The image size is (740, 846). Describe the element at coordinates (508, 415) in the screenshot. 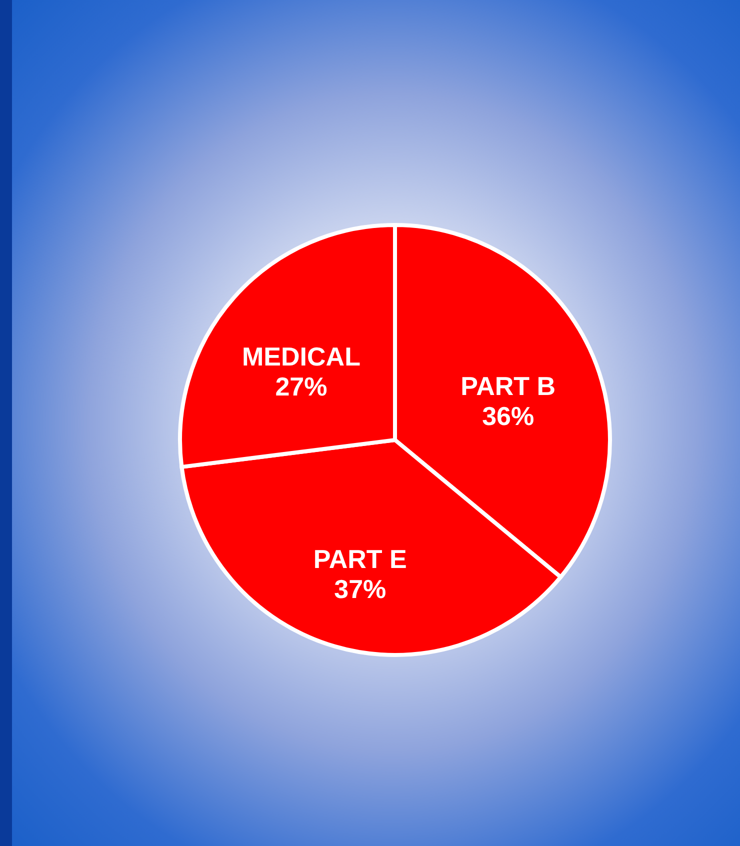

I see `data-label: 36%` at that location.